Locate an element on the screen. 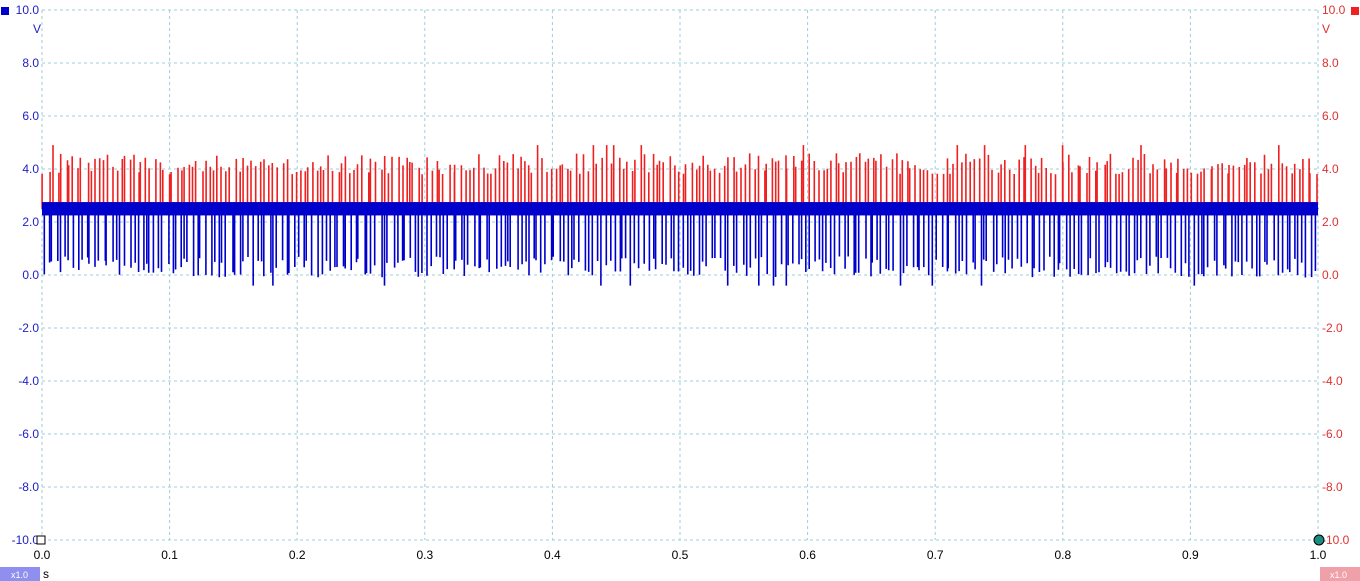 Image resolution: width=1360 pixels, height=581 pixels. series-left-channel is located at coordinates (680, 244).